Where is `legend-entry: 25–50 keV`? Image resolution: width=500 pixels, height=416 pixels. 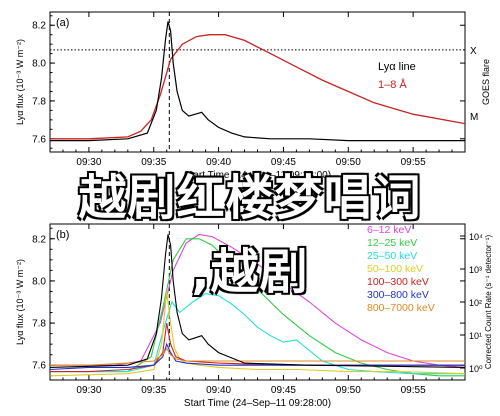 legend-entry: 25–50 keV is located at coordinates (392, 256).